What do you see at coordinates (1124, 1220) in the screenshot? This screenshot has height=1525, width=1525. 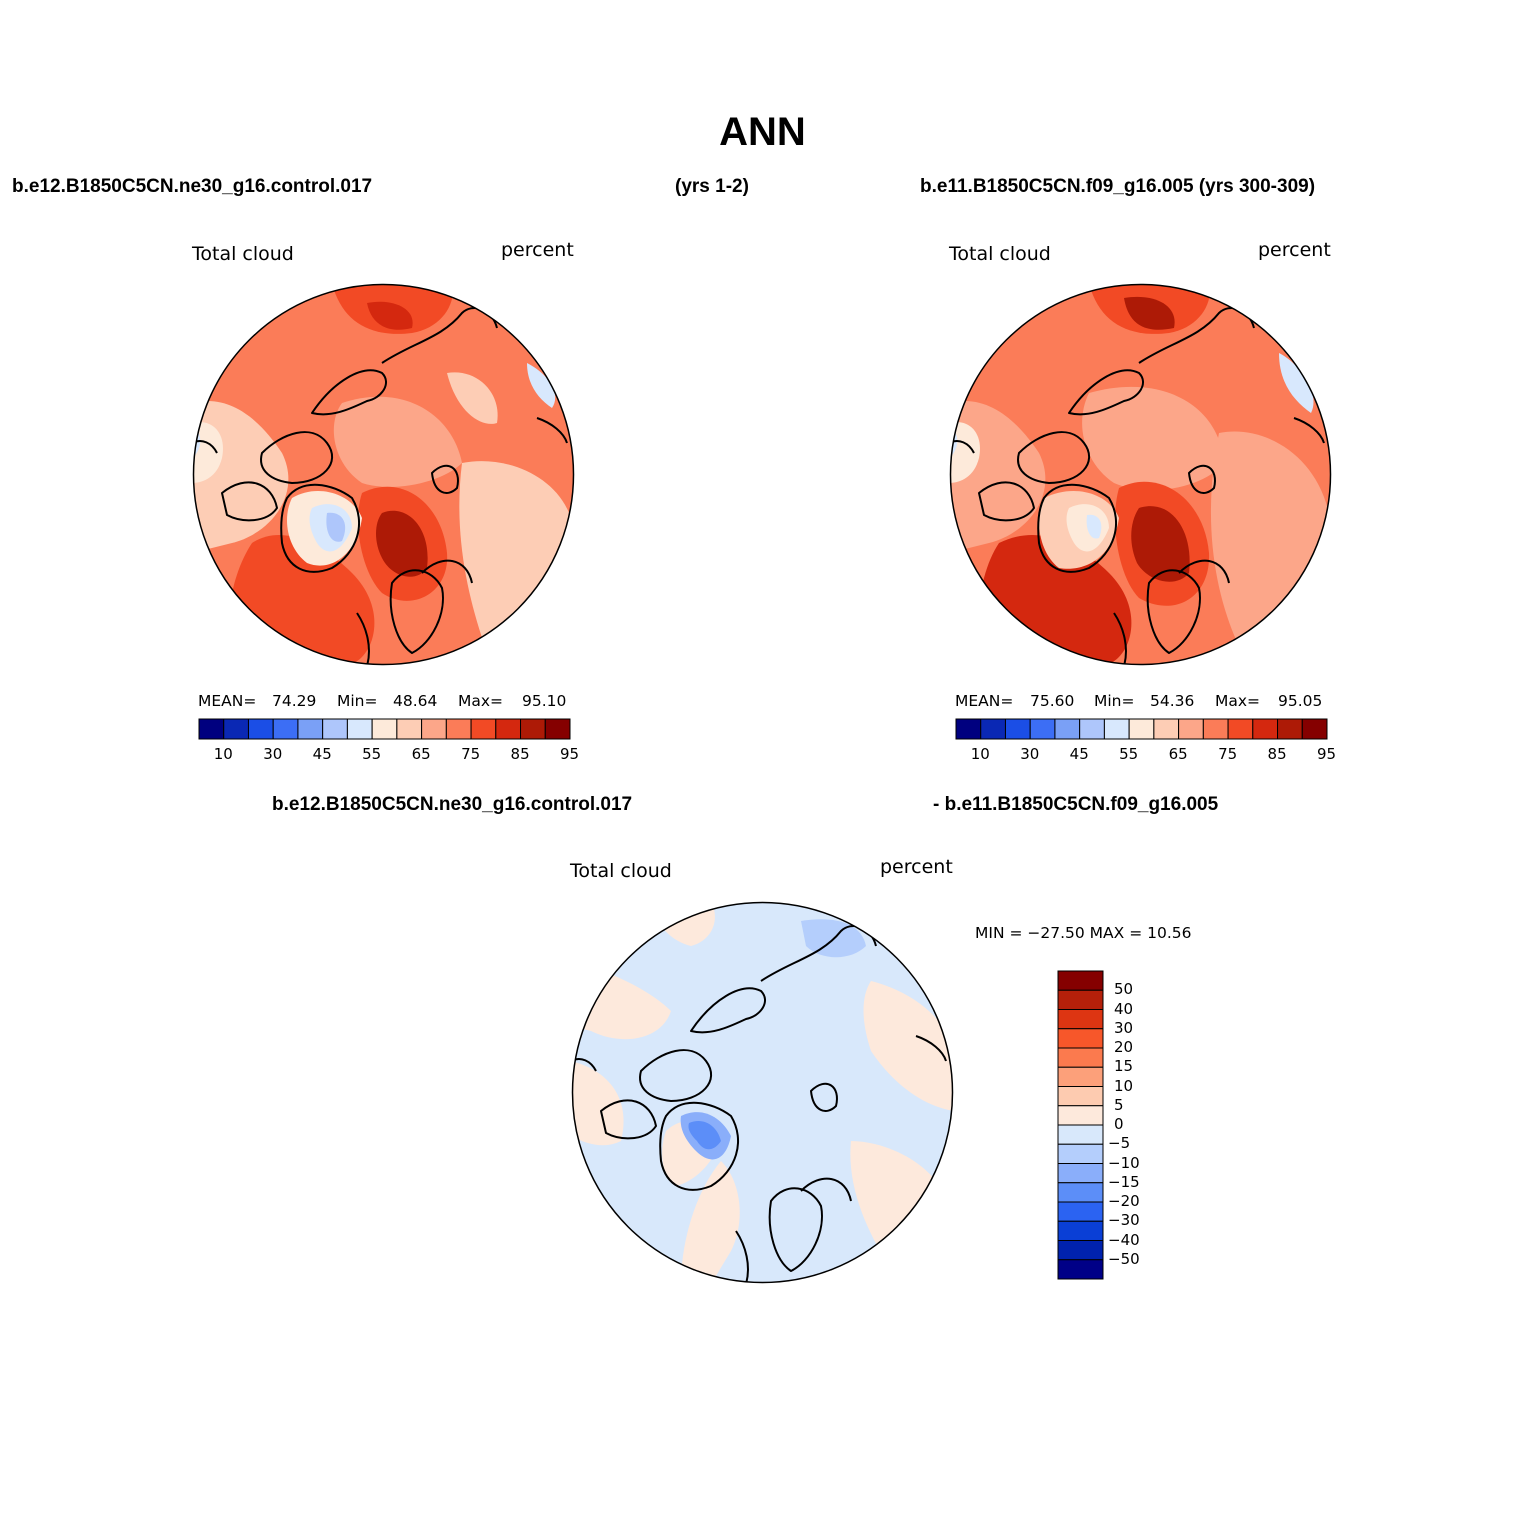 I see `colorbar-tick-label: −30` at bounding box center [1124, 1220].